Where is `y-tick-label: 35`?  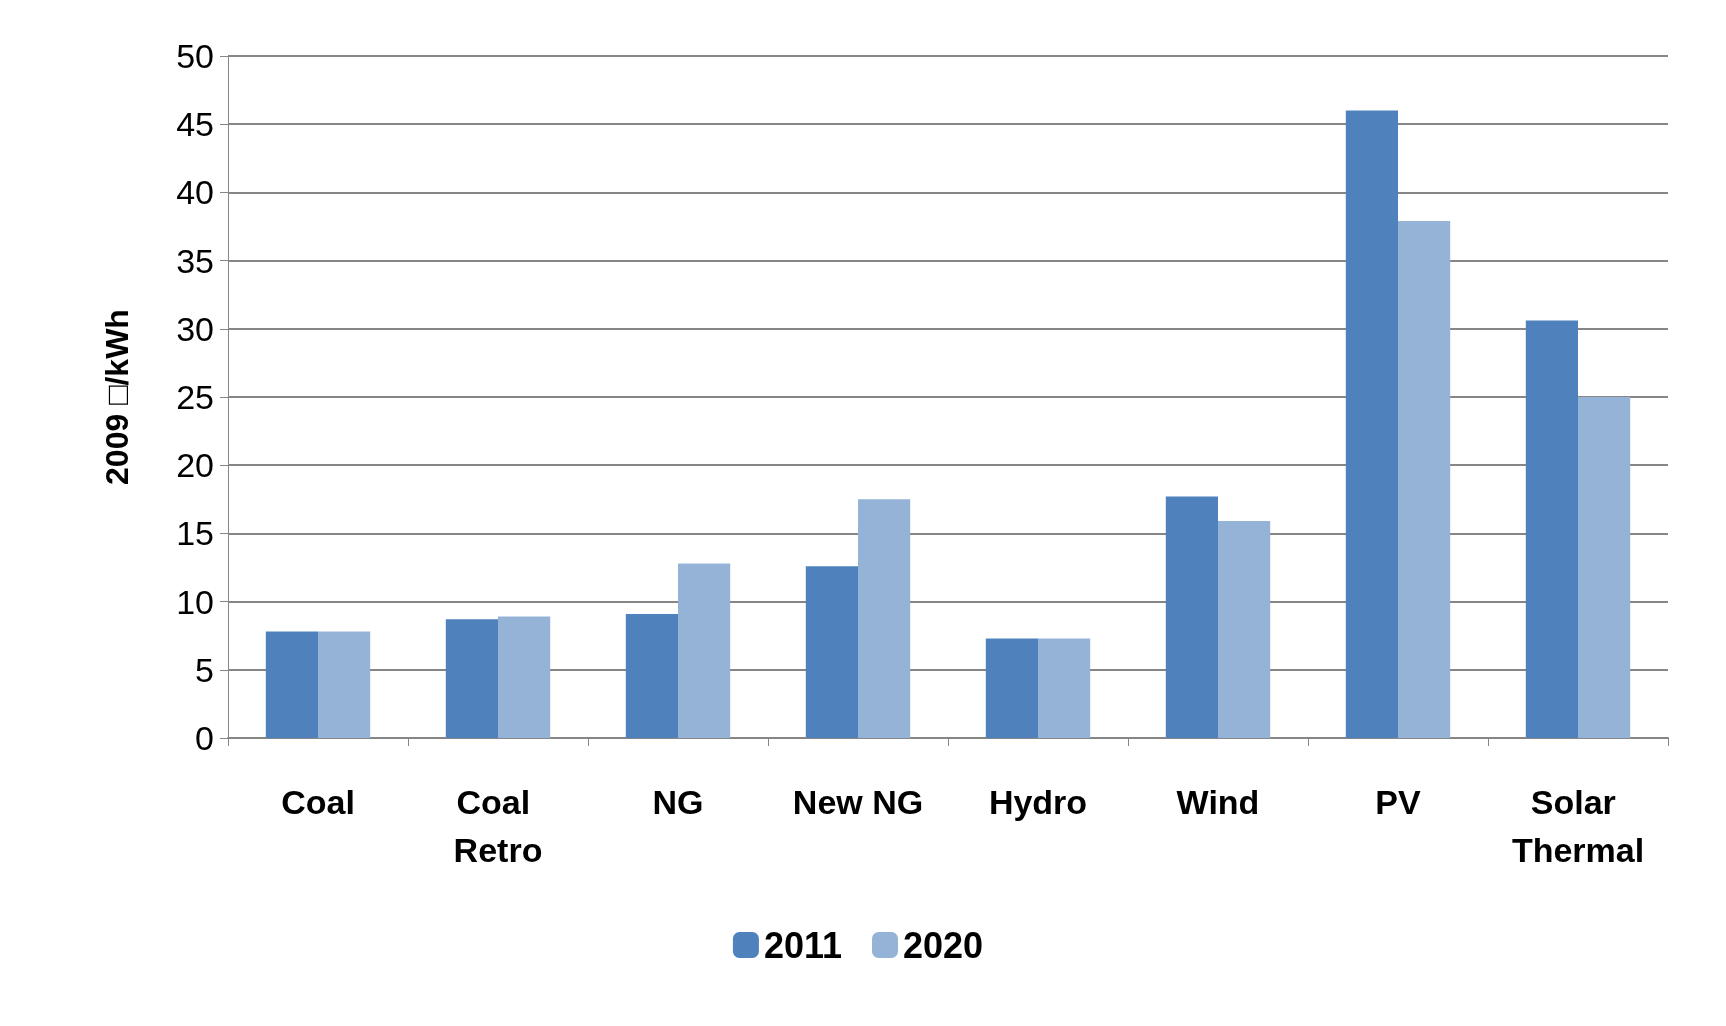
y-tick-label: 35 is located at coordinates (195, 260).